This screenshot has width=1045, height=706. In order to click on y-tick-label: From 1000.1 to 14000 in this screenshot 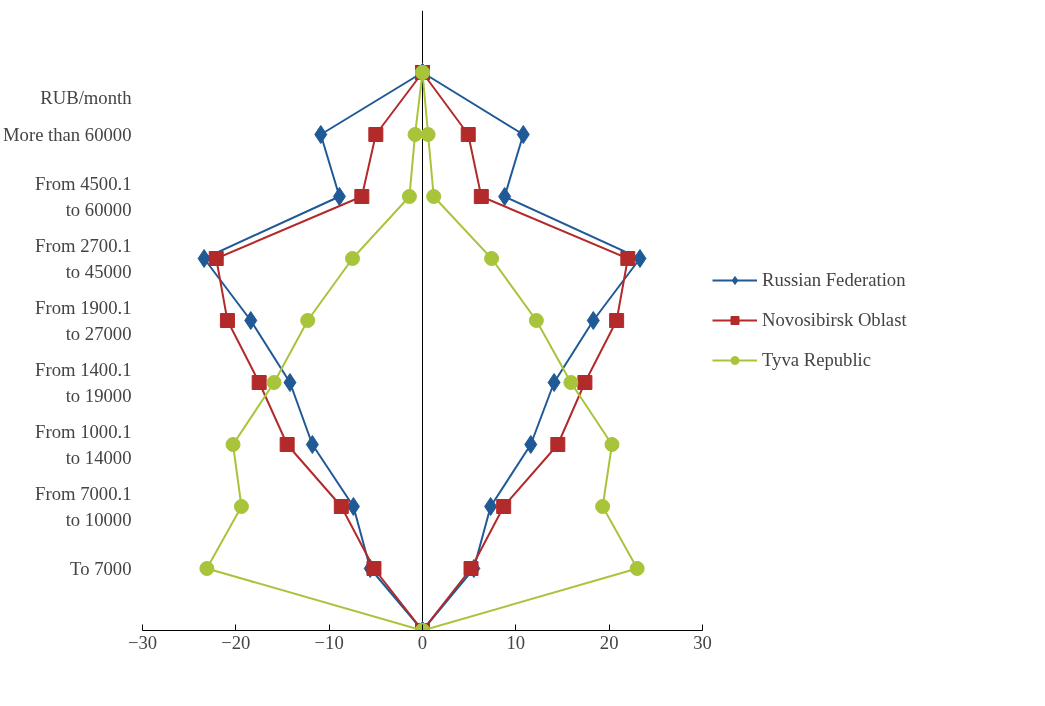, I will do `click(83, 444)`.